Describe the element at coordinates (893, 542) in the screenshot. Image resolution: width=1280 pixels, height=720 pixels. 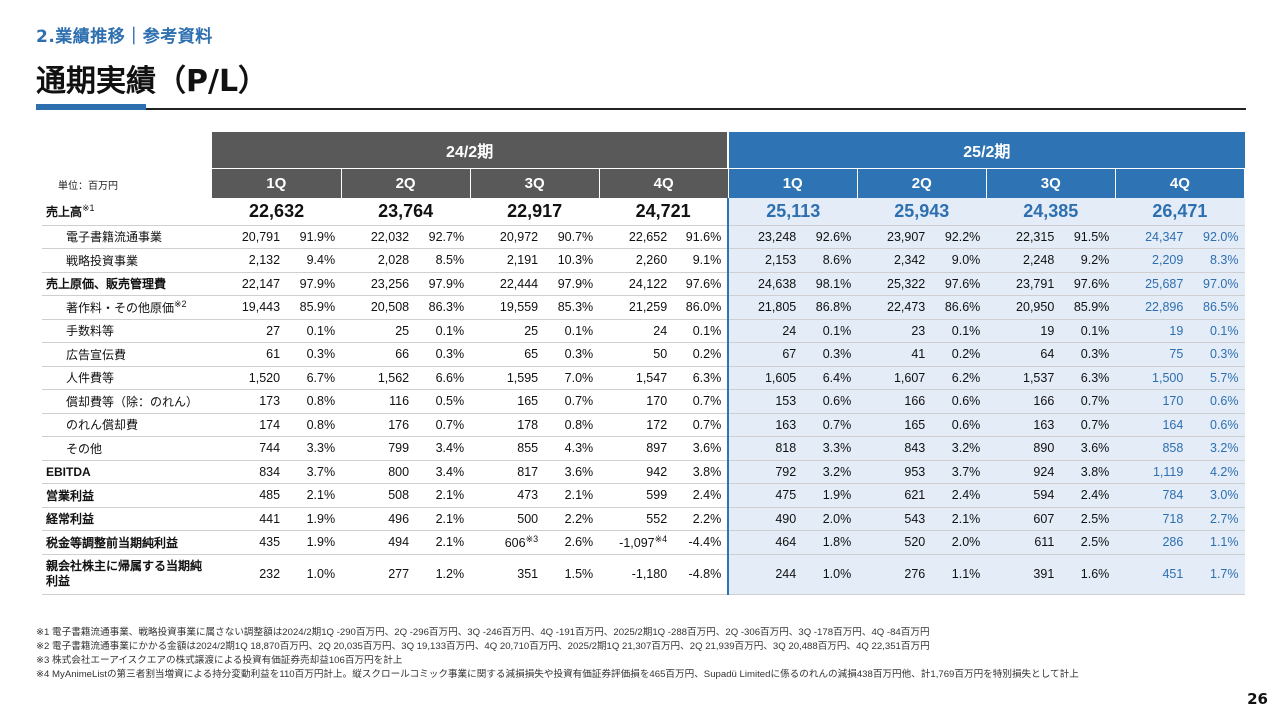
I see `value-cell: 520` at that location.